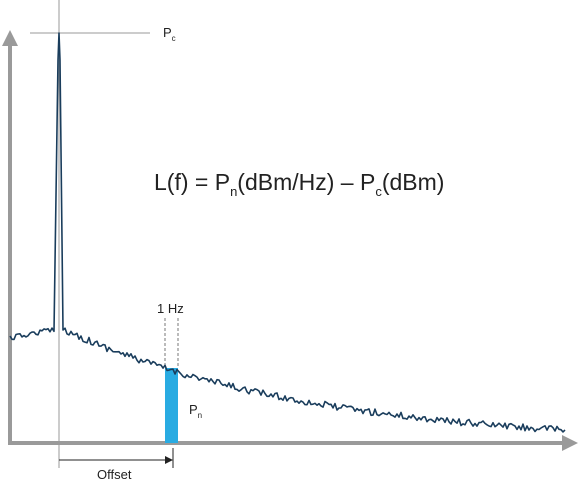 The width and height of the screenshot is (580, 486). Describe the element at coordinates (195, 411) in the screenshot. I see `noise-label: Pn` at that location.